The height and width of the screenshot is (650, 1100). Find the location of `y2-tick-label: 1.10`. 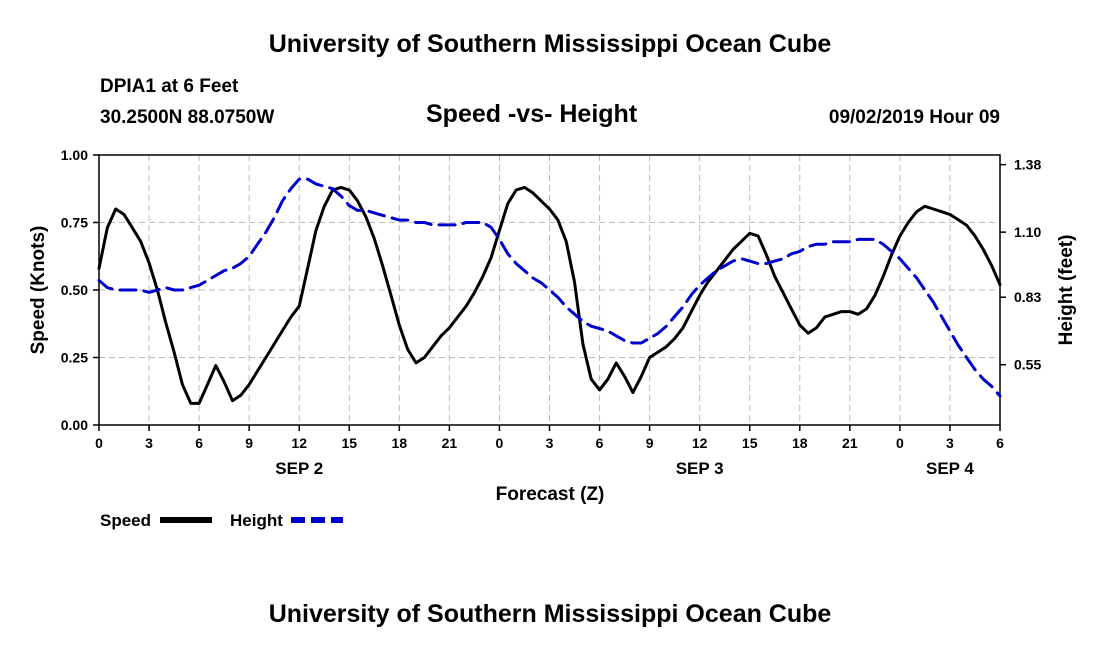

y2-tick-label: 1.10 is located at coordinates (1027, 232).